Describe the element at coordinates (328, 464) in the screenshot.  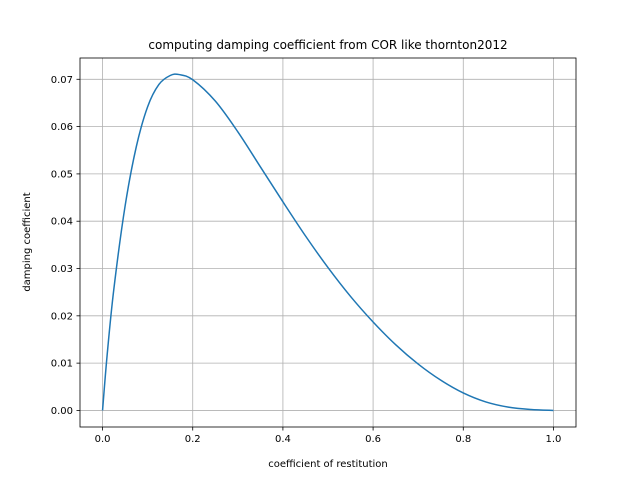
I see `x-axis-label: coefficient of restitution` at that location.